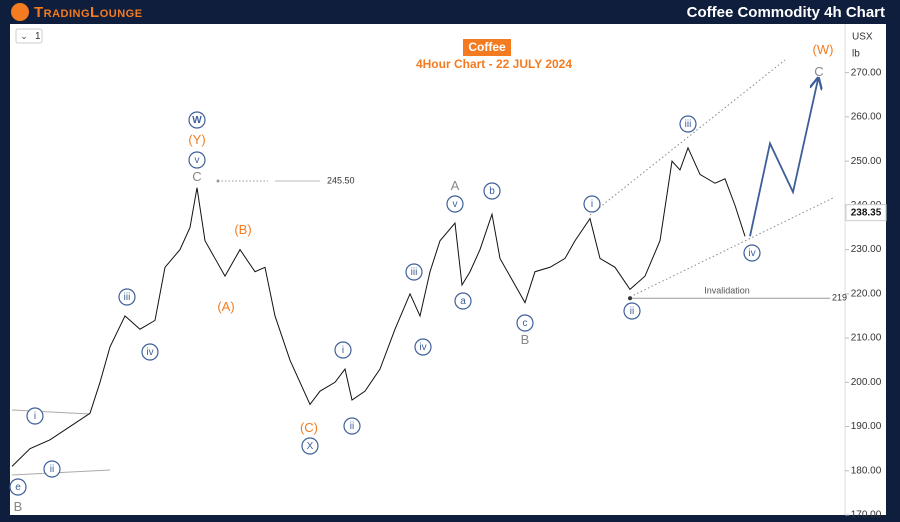  Describe the element at coordinates (856, 54) in the screenshot. I see `unit: lb` at that location.